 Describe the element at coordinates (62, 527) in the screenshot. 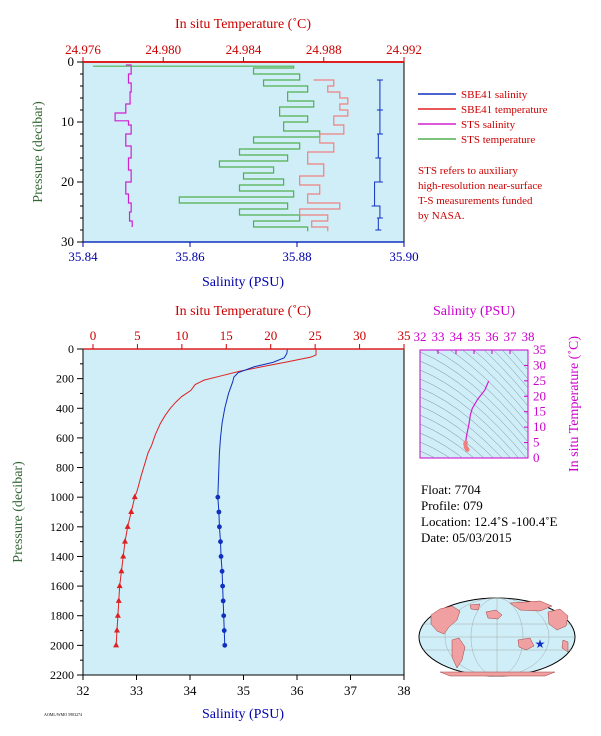

I see `full-pressure-tick-label: 1200` at that location.